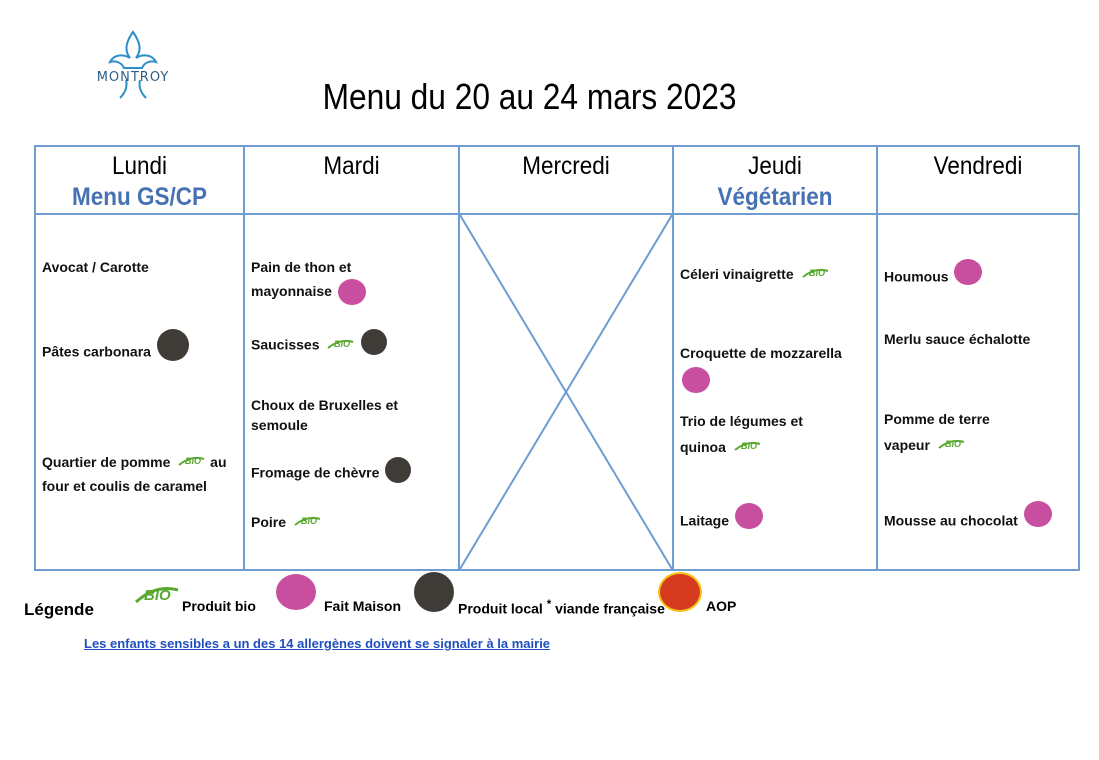 The height and width of the screenshot is (760, 1099). What do you see at coordinates (363, 606) in the screenshot?
I see `legend-fait-maison-label: Fait Maison` at bounding box center [363, 606].